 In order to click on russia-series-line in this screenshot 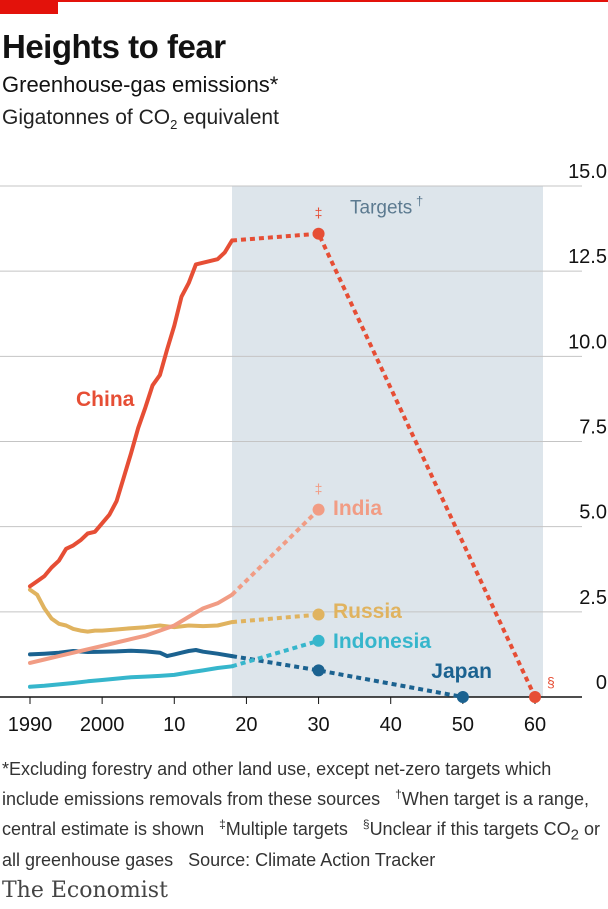, I will do `click(131, 610)`.